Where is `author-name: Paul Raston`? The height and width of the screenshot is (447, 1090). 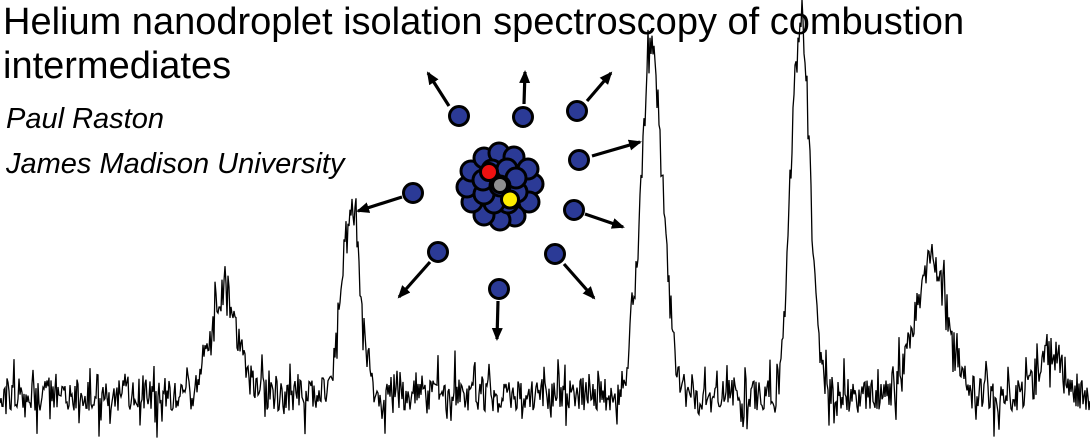
author-name: Paul Raston is located at coordinates (85, 119).